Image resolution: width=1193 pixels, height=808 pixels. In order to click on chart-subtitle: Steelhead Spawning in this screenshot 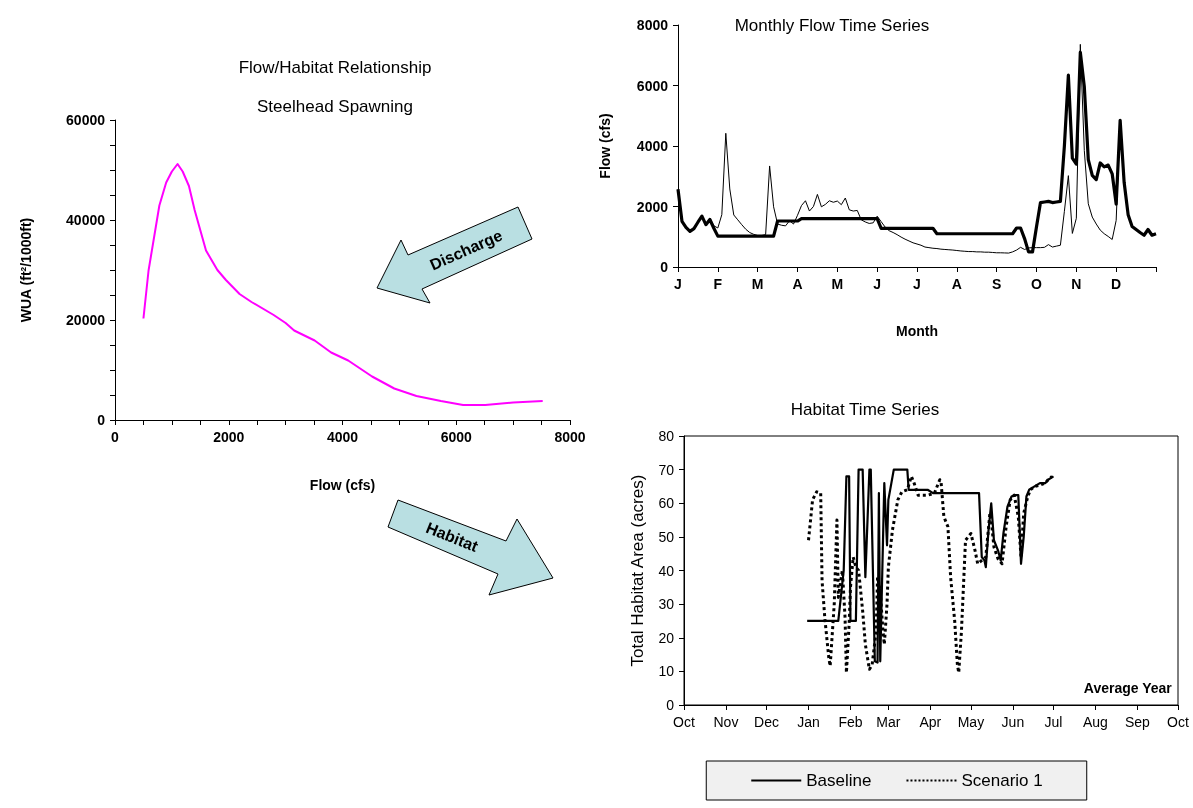, I will do `click(335, 106)`.